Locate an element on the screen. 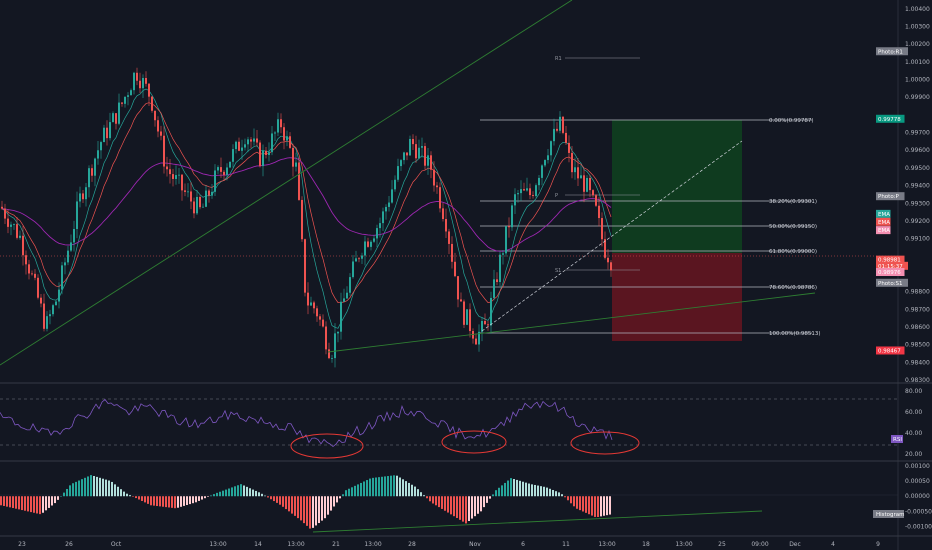  ascending-support-trendline is located at coordinates (571, 322).